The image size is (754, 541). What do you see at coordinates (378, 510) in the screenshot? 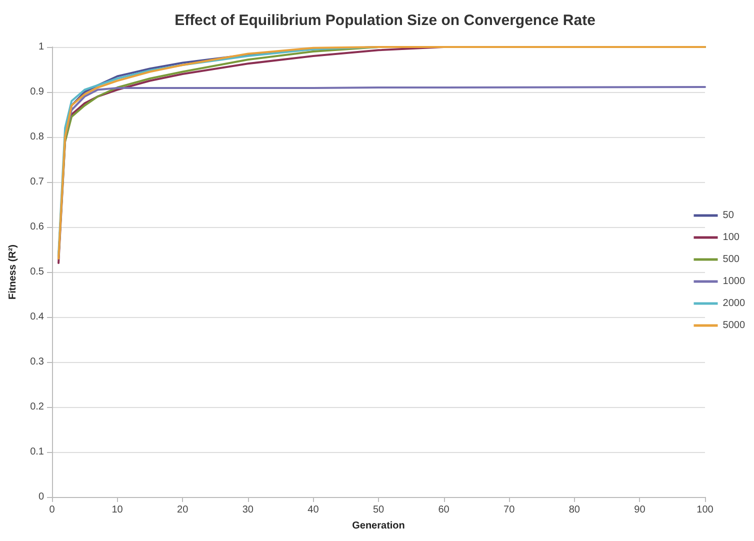
I see `x-tick-label: 50` at bounding box center [378, 510].